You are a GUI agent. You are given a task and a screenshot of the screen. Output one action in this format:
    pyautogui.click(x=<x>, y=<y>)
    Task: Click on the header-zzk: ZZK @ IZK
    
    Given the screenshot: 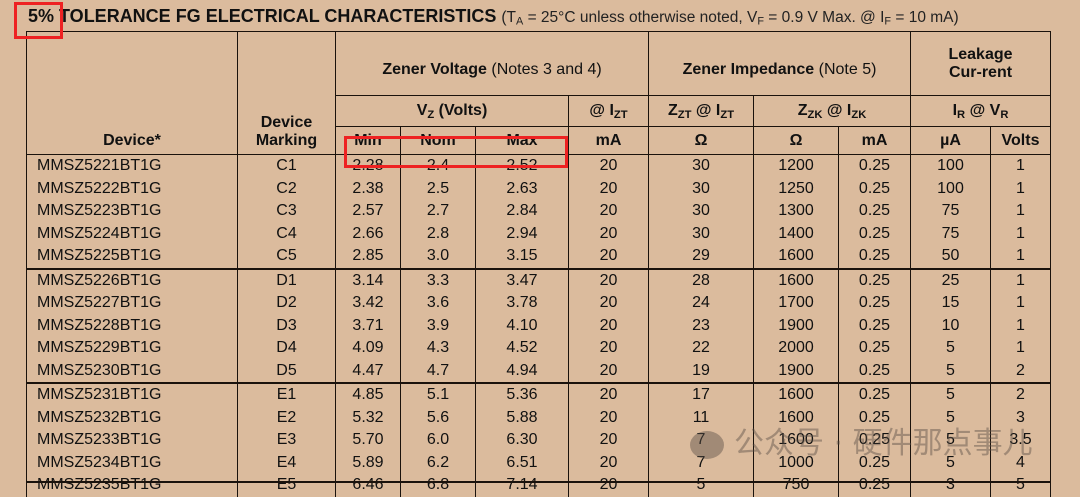 What is the action you would take?
    pyautogui.click(x=832, y=111)
    